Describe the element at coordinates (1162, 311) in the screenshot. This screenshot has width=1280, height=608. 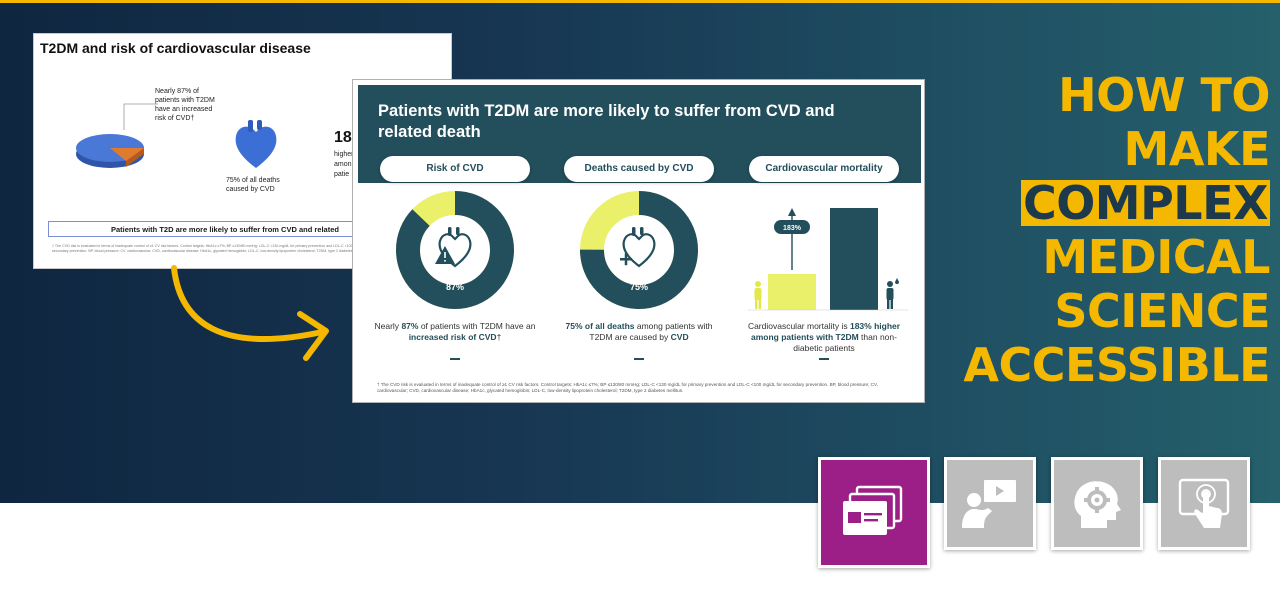
I see `headline-line-5: SCIENCE` at that location.